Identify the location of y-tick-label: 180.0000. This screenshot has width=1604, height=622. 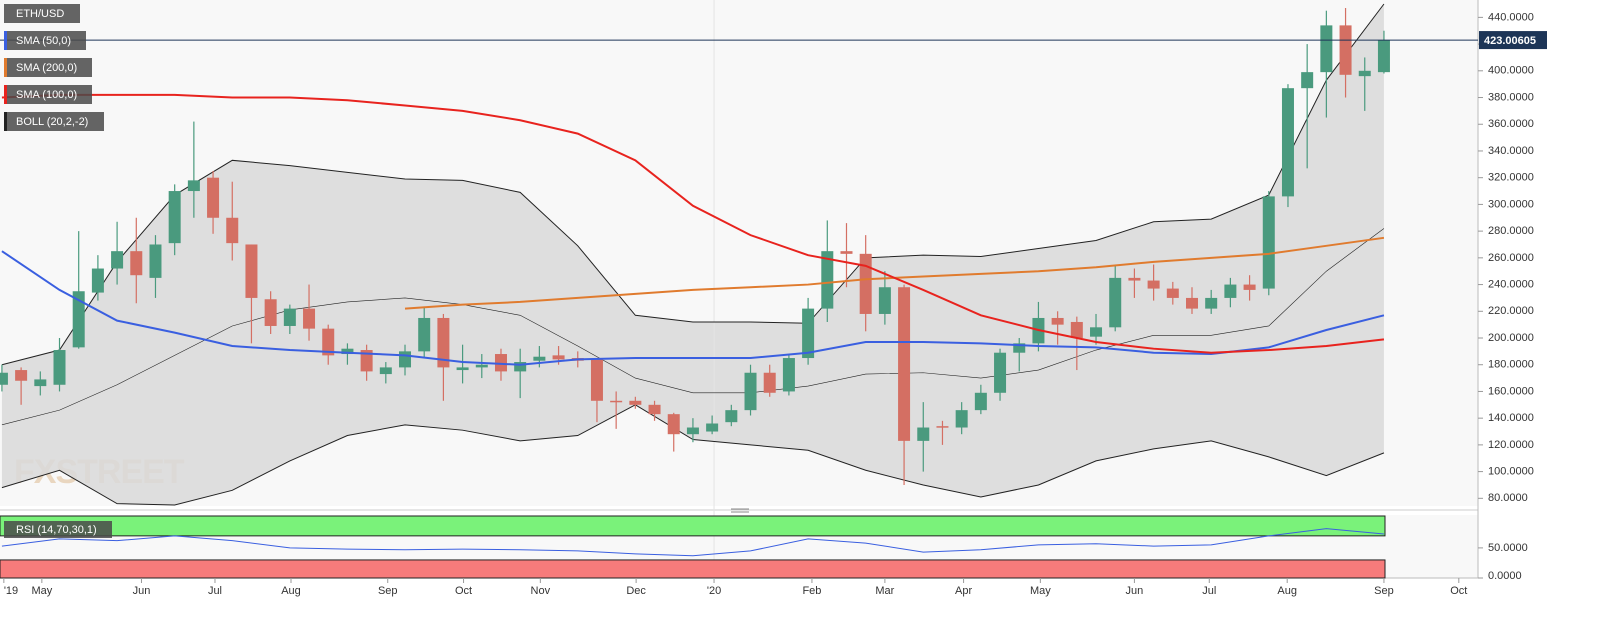
(1511, 365).